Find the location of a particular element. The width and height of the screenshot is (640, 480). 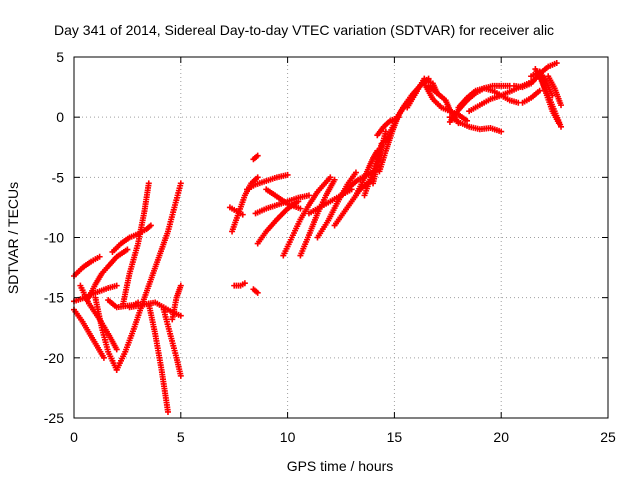

y-tick-label: -10 is located at coordinates (54, 238).